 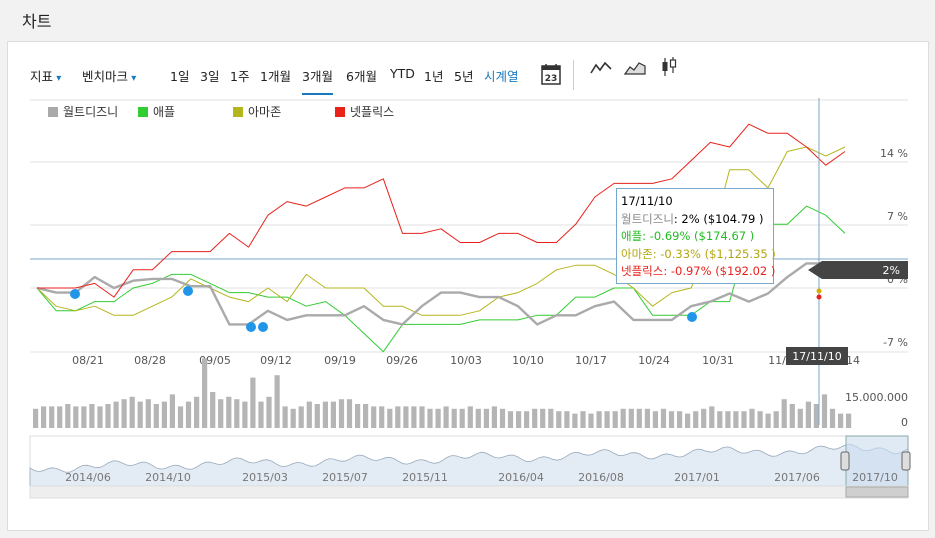 What do you see at coordinates (635, 68) in the screenshot?
I see `area-chart-icon` at bounding box center [635, 68].